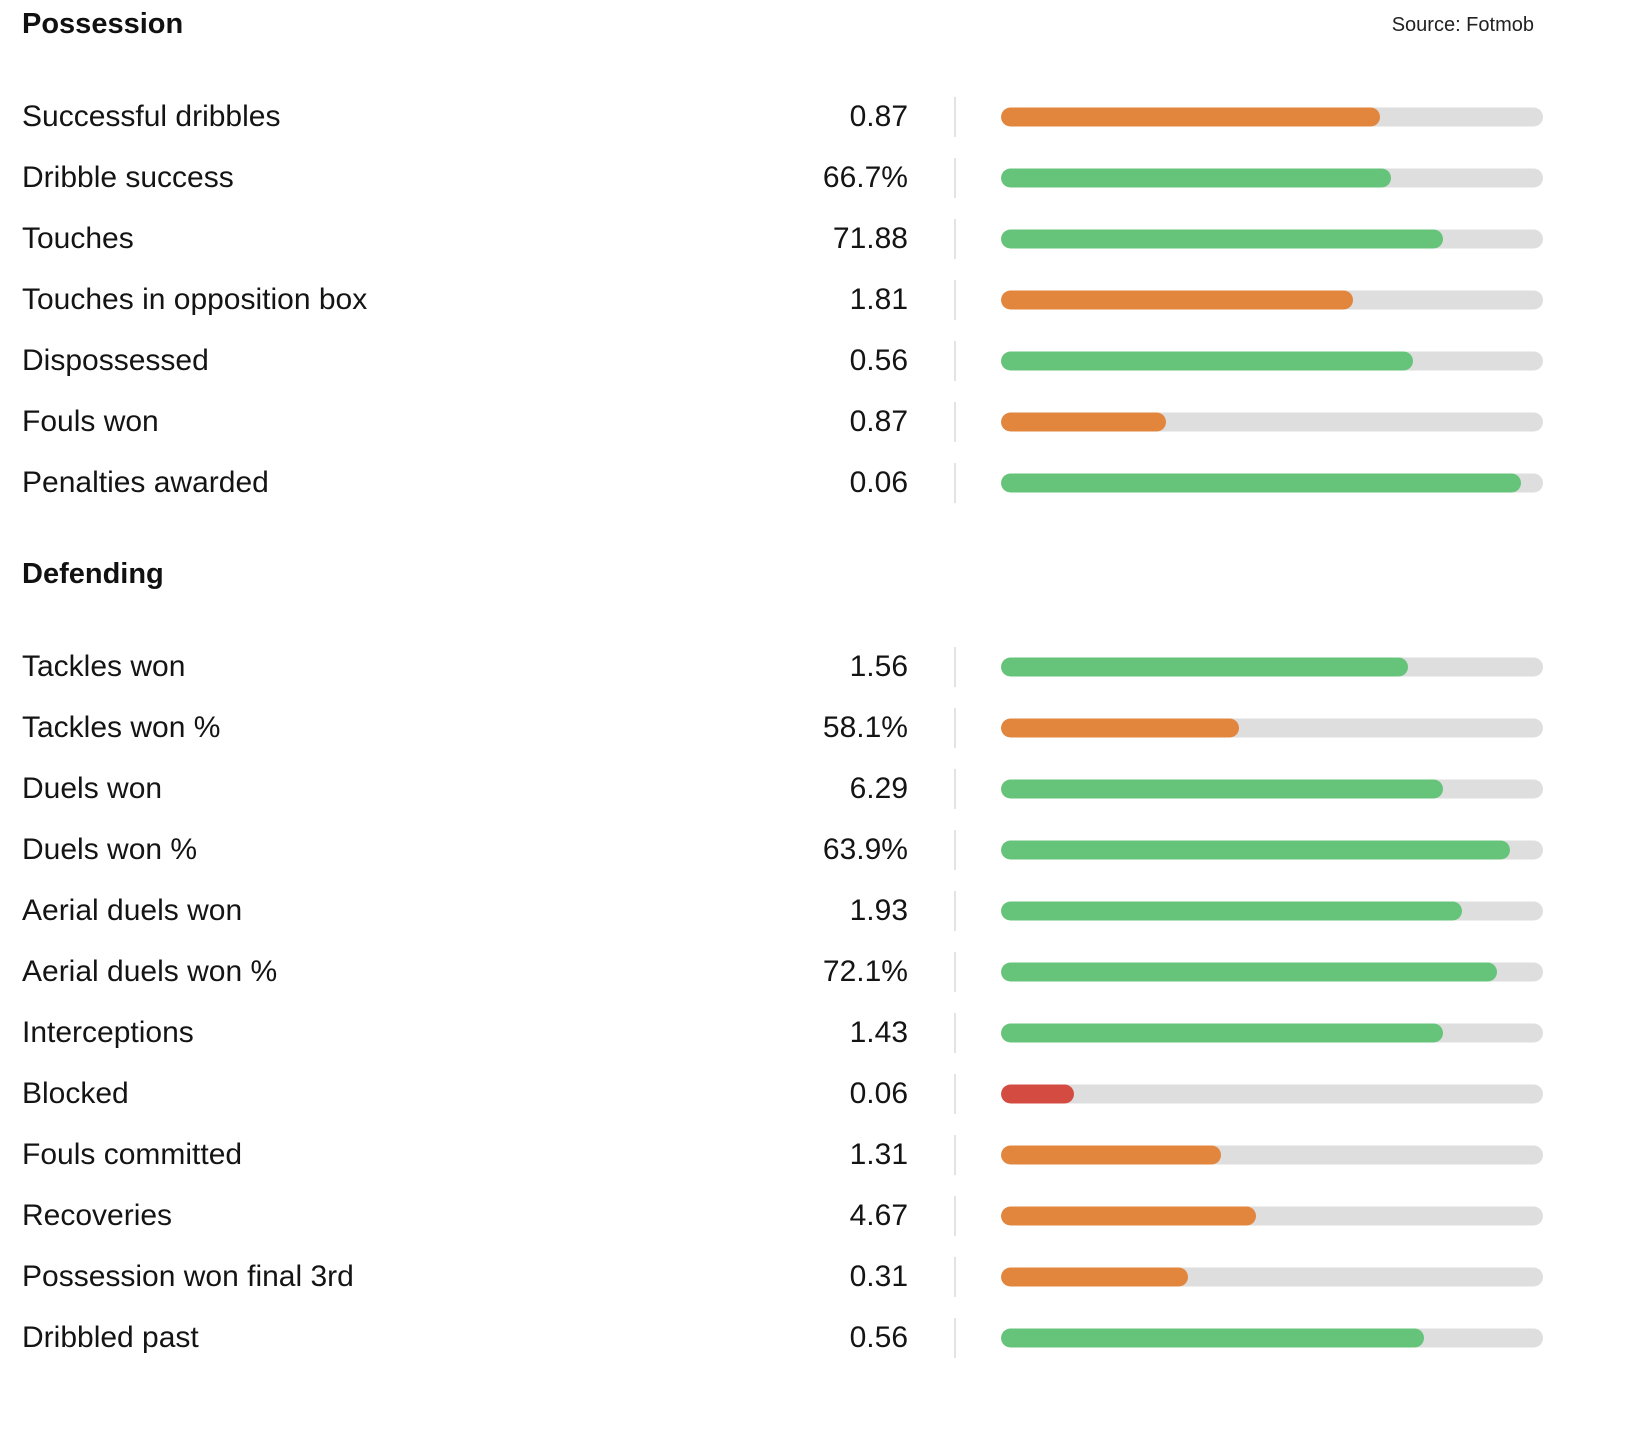 This screenshot has height=1430, width=1644. I want to click on source-label: Source: Fotmob, so click(1462, 25).